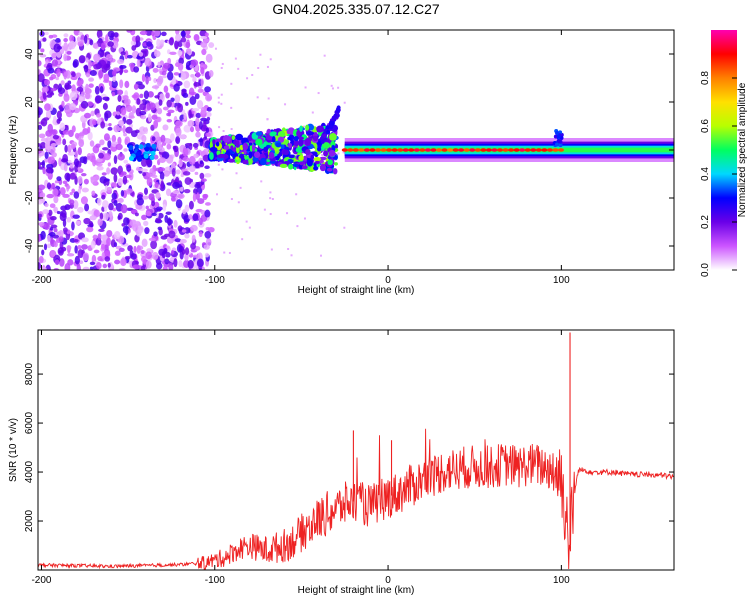  What do you see at coordinates (13, 150) in the screenshot?
I see `spectrogram-y-label: Frequency (Hz)` at bounding box center [13, 150].